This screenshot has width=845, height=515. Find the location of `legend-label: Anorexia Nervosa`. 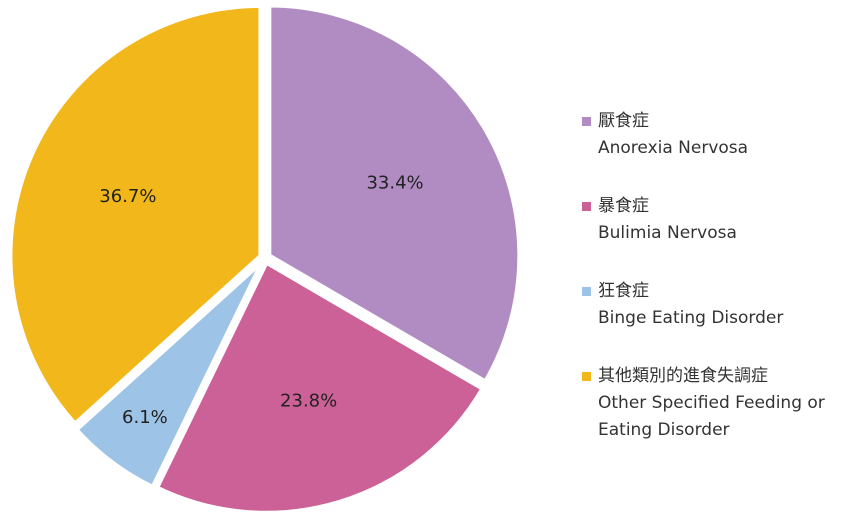

legend-label: Anorexia Nervosa is located at coordinates (673, 148).